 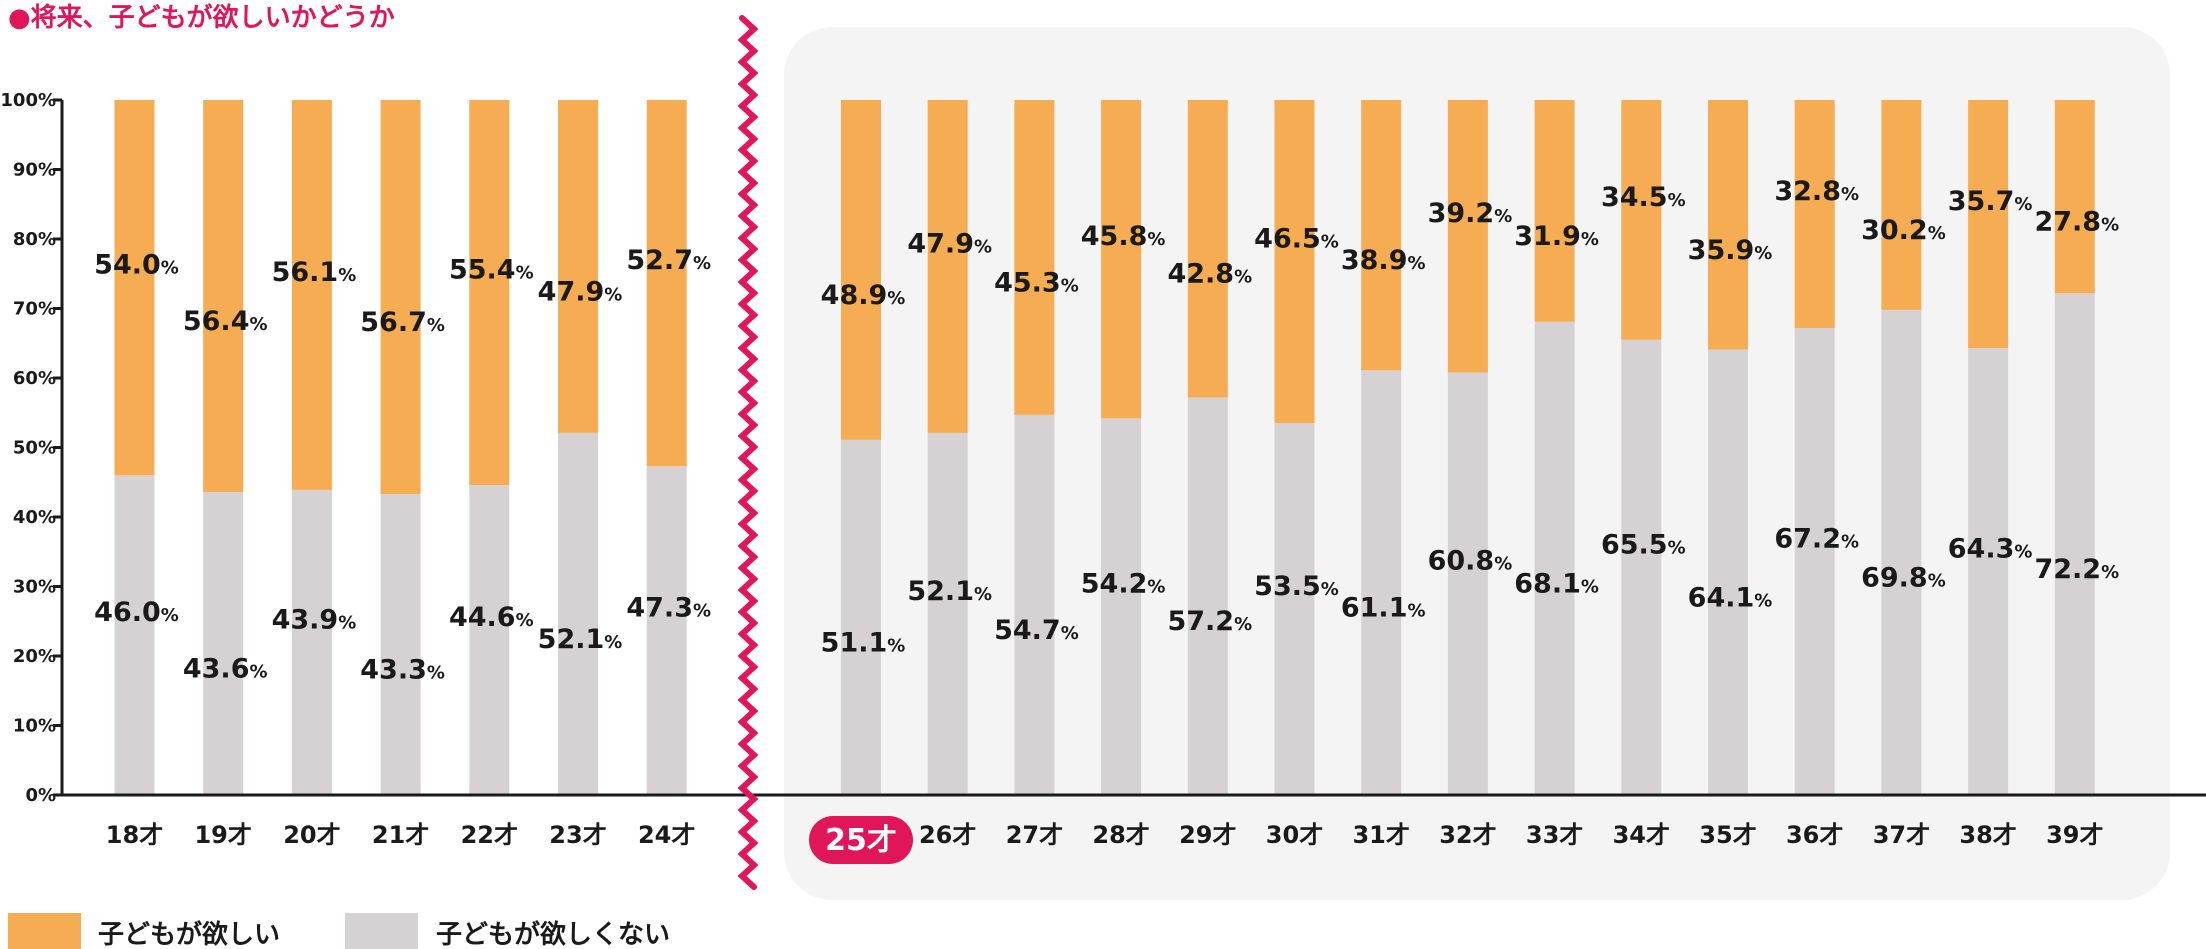 I want to click on x-tick-label: 21才, so click(x=400, y=835).